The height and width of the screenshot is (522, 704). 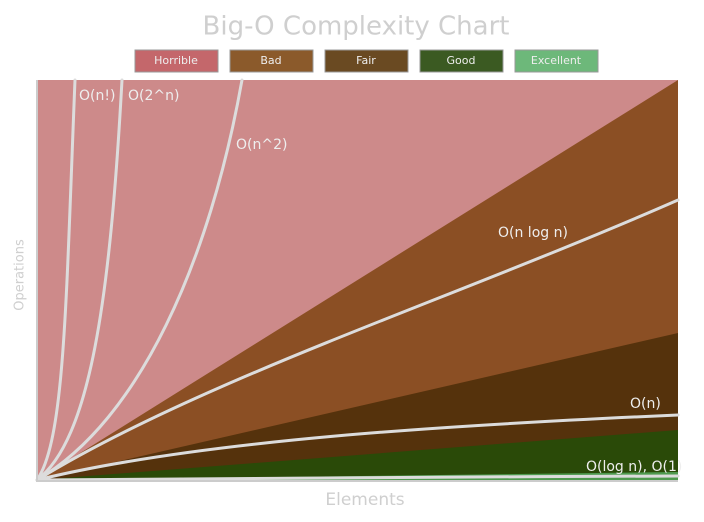 What do you see at coordinates (634, 467) in the screenshot?
I see `curve-label: O(log n), O(1)` at bounding box center [634, 467].